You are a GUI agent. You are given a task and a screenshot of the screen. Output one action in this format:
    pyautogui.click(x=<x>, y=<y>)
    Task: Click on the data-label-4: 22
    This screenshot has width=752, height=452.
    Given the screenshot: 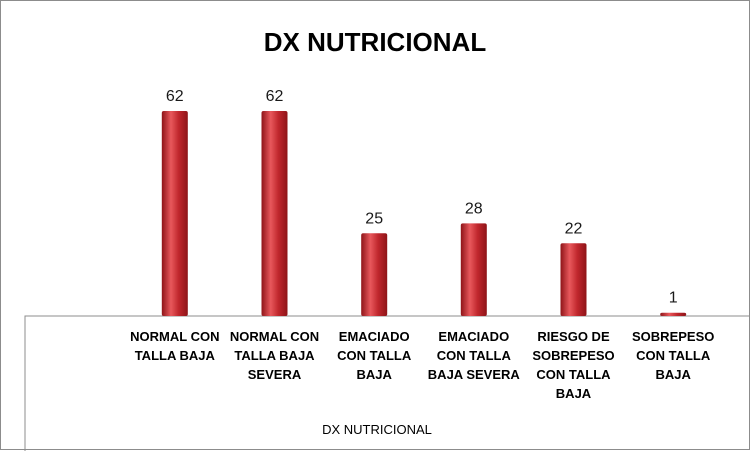 What is the action you would take?
    pyautogui.click(x=574, y=228)
    